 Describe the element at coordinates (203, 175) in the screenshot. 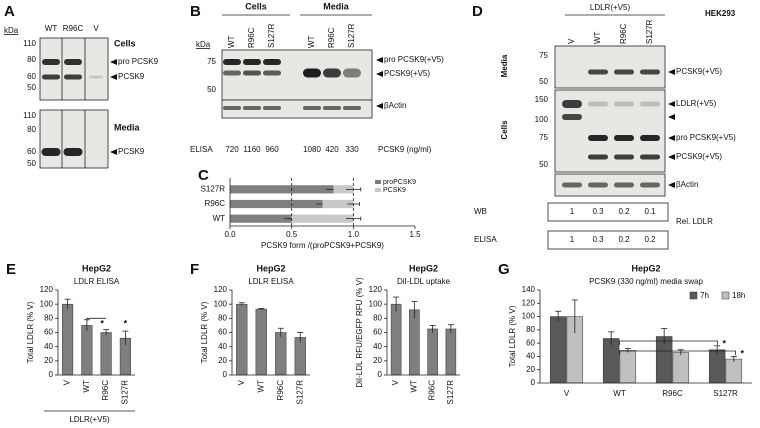

I see `panel-label: C` at that location.